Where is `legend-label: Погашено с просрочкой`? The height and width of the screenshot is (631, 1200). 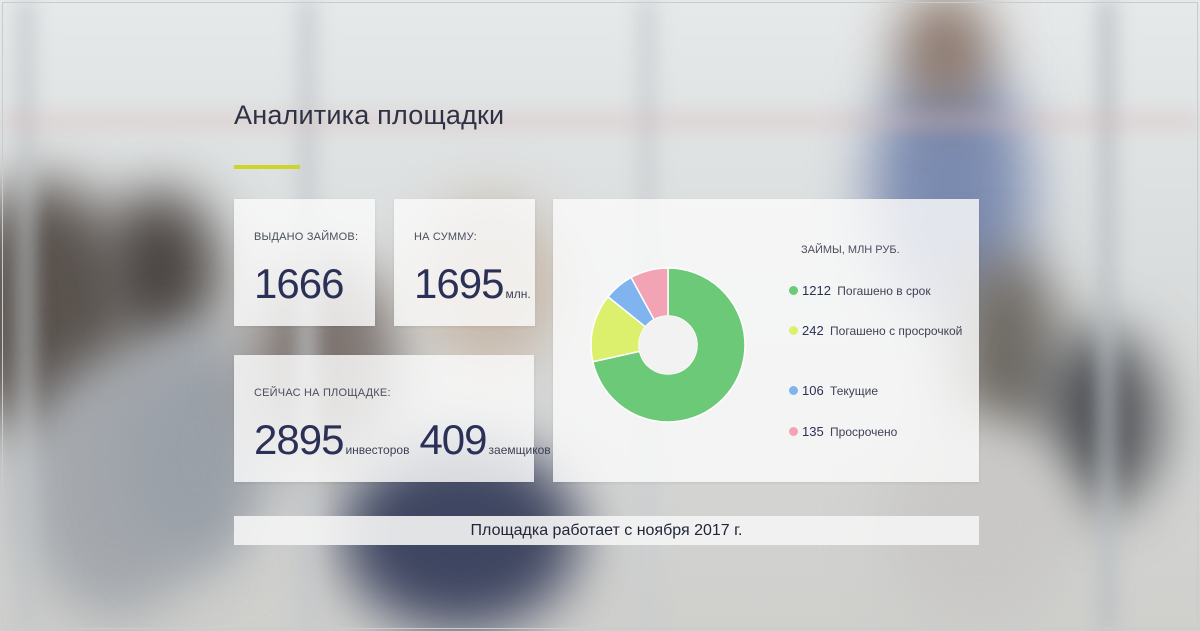
legend-label: Погашено с просрочкой is located at coordinates (896, 331).